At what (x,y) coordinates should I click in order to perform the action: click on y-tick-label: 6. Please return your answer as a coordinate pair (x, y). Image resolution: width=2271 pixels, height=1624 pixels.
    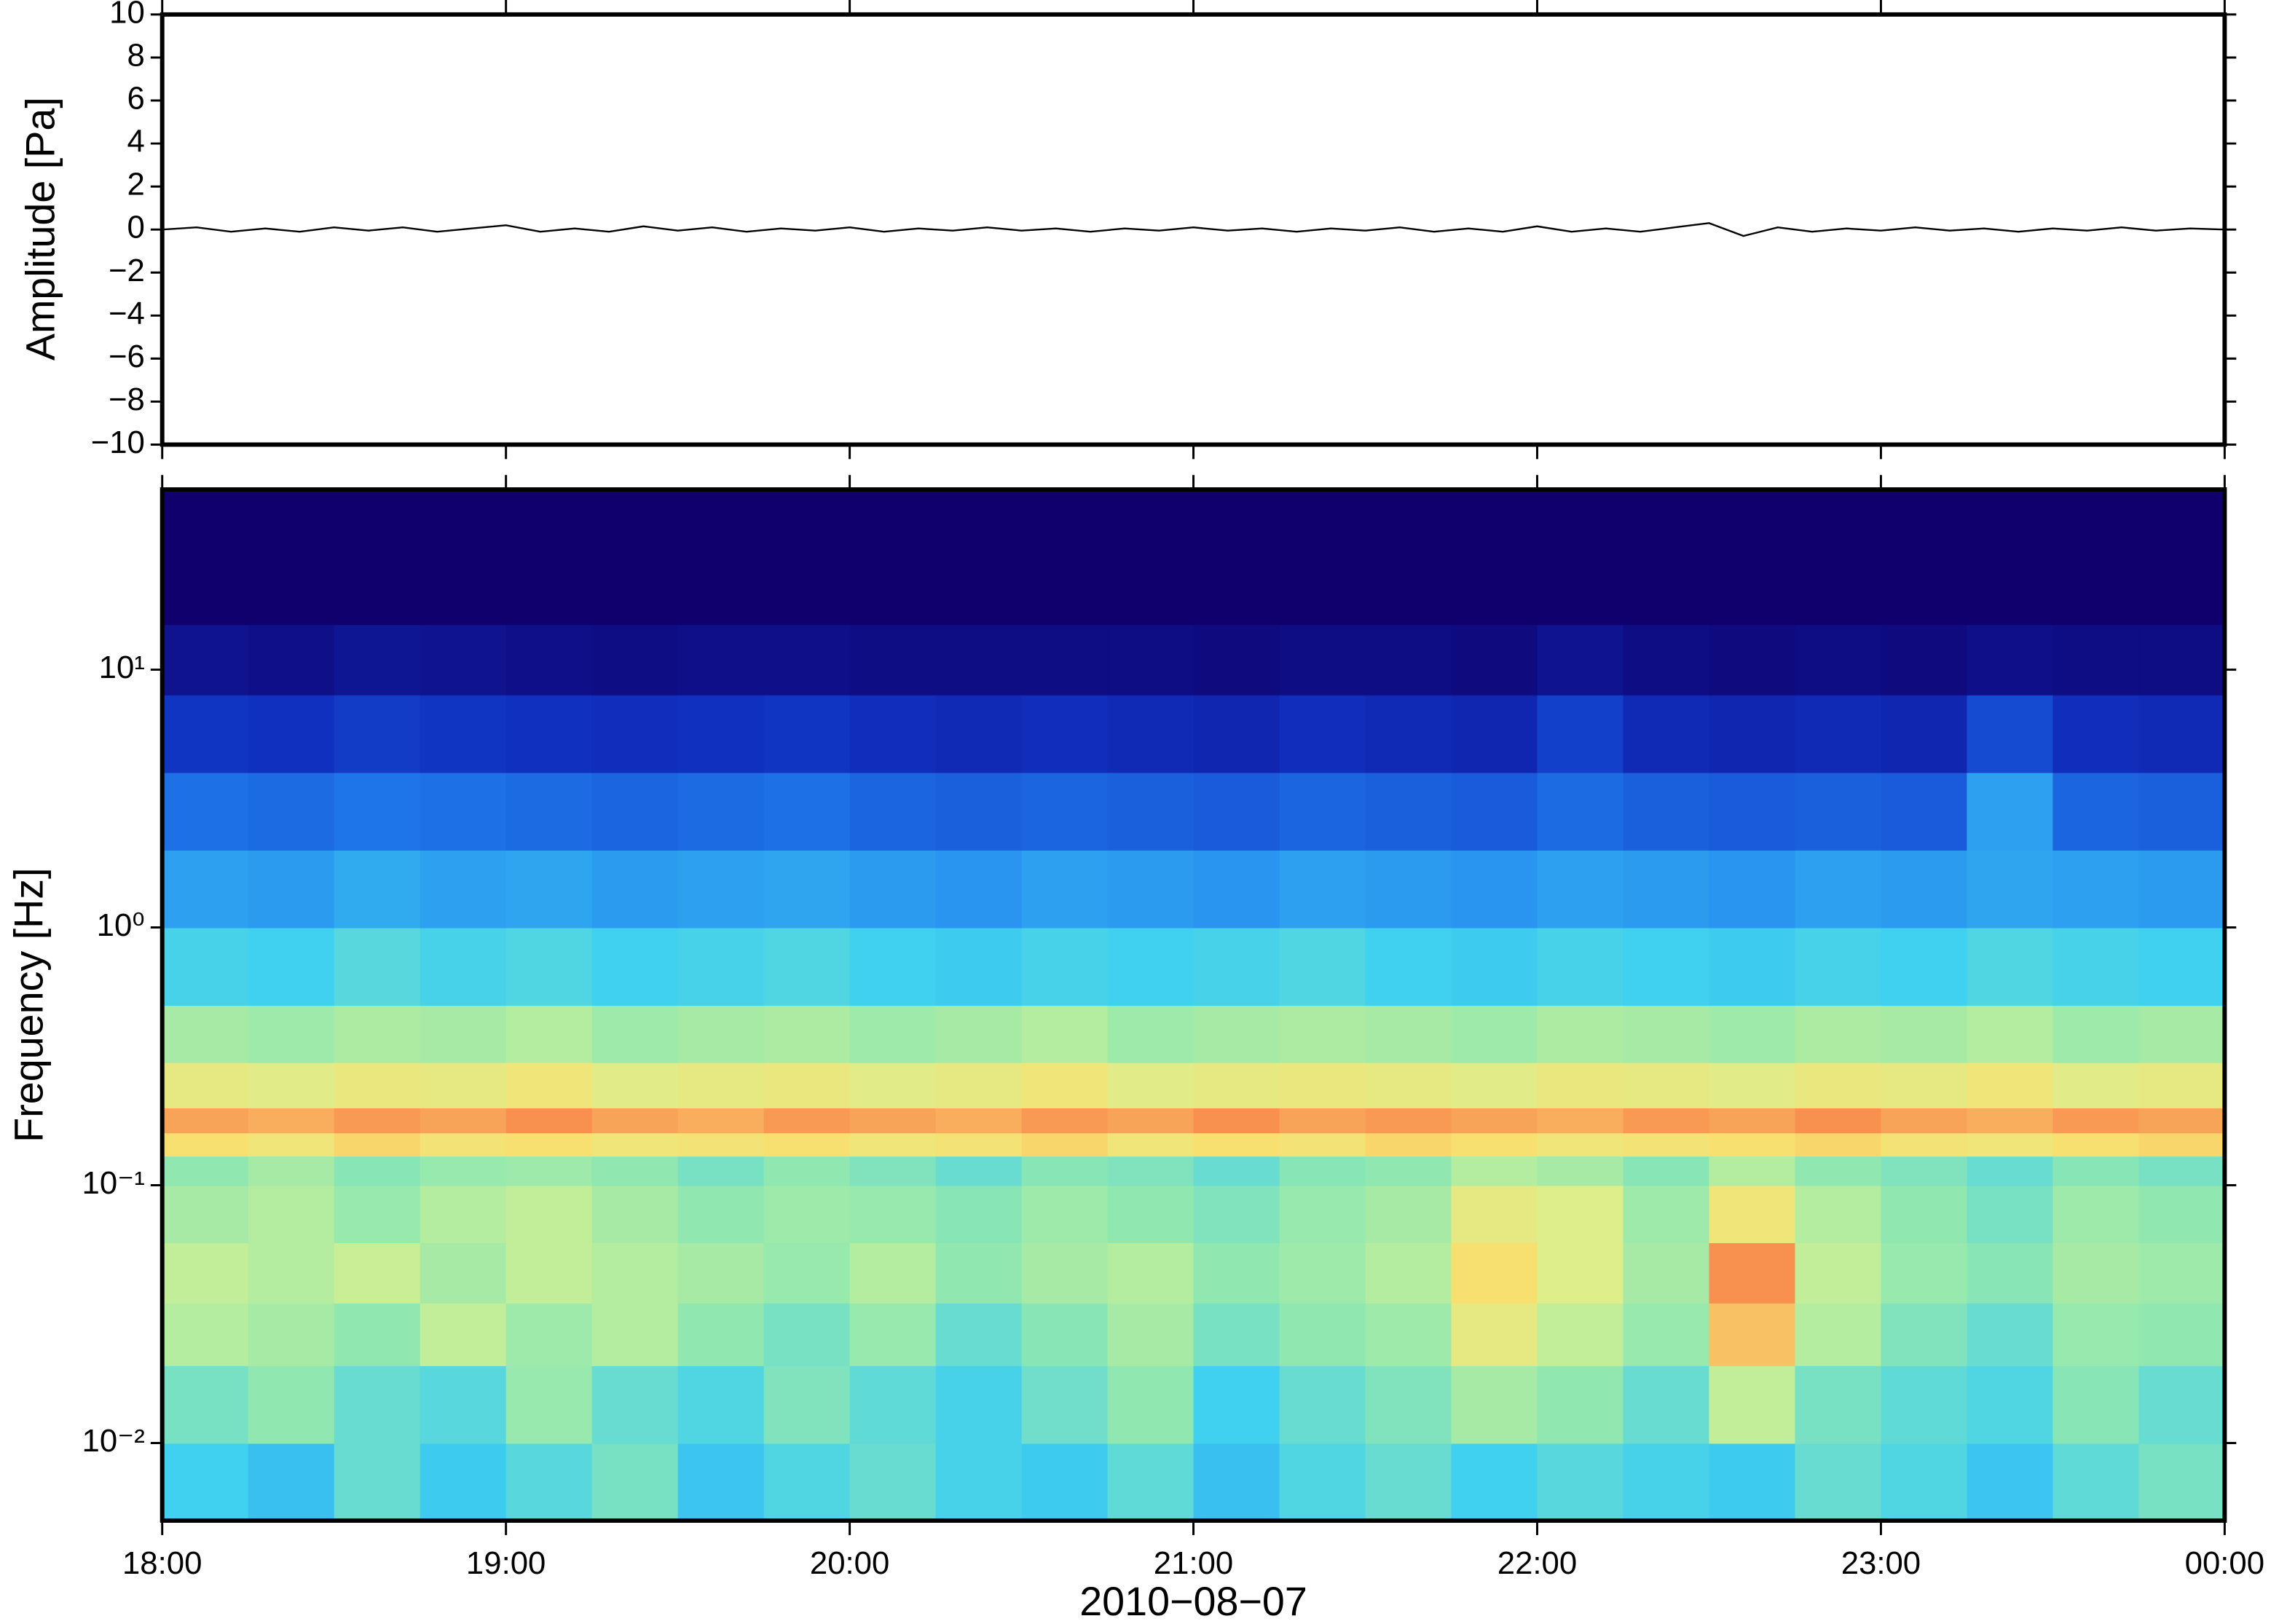
    Looking at the image, I should click on (136, 99).